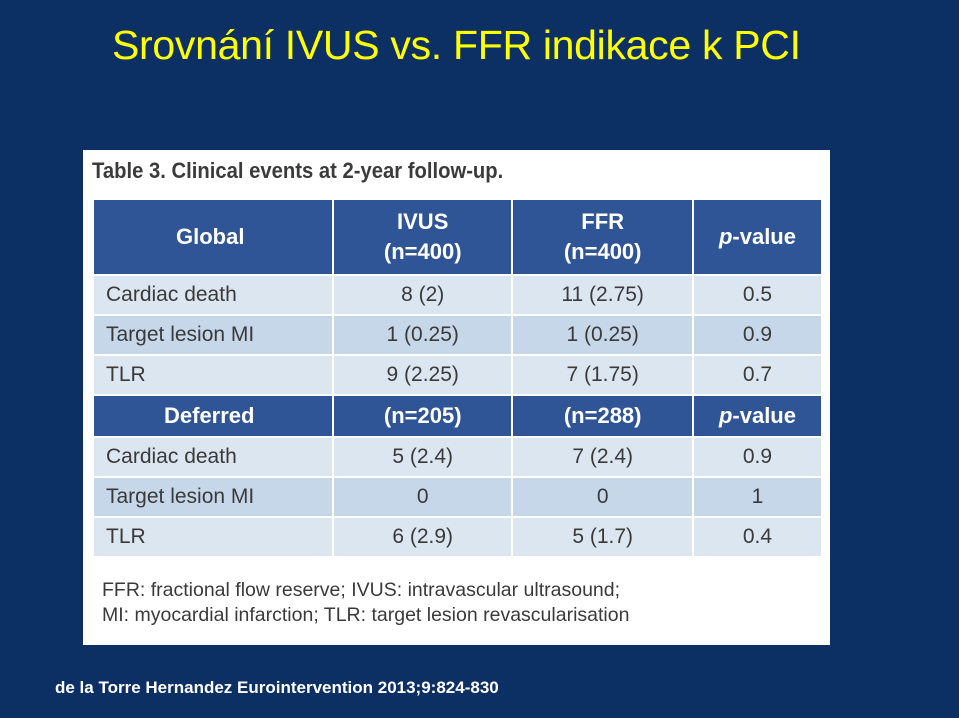 This screenshot has height=718, width=959. What do you see at coordinates (602, 251) in the screenshot?
I see `header-ffr-n: (n=400)` at bounding box center [602, 251].